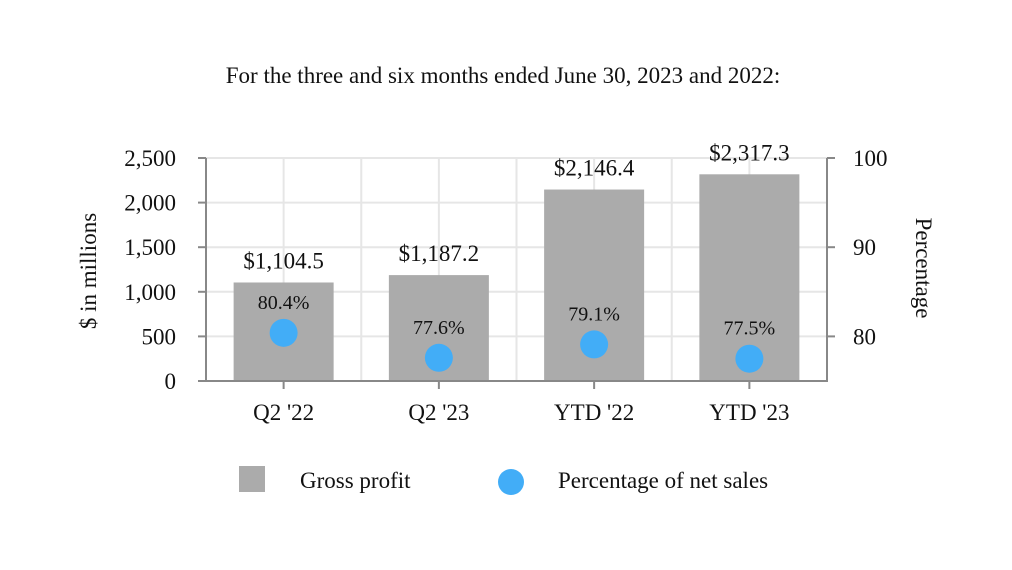 This screenshot has width=1012, height=570. Describe the element at coordinates (663, 480) in the screenshot. I see `legend-percentage-label: Percentage of net sales` at that location.